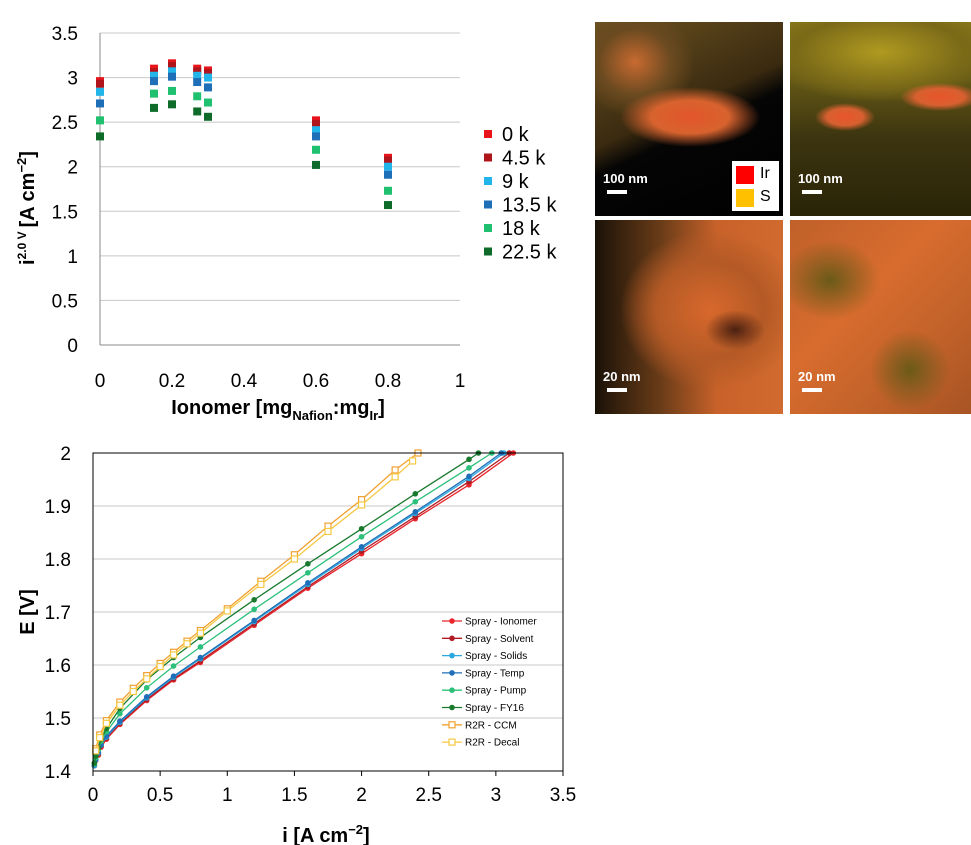  I want to click on bottom-y-tick-label: 1.6, so click(58, 666).